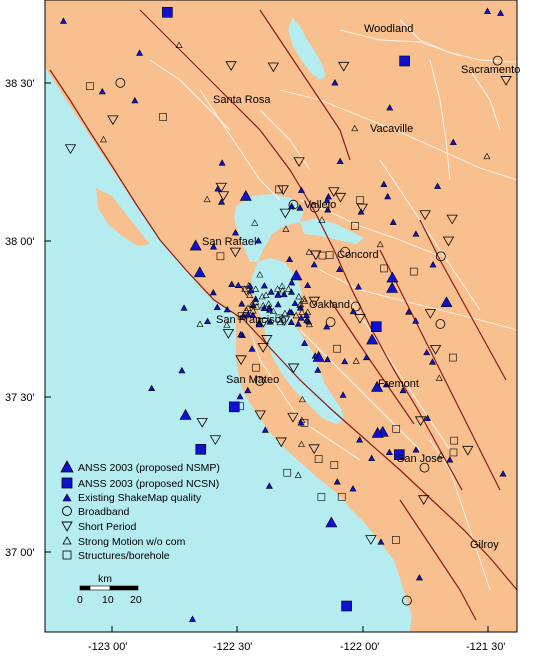  Describe the element at coordinates (20, 242) in the screenshot. I see `y-tick-label: 38 00'` at that location.